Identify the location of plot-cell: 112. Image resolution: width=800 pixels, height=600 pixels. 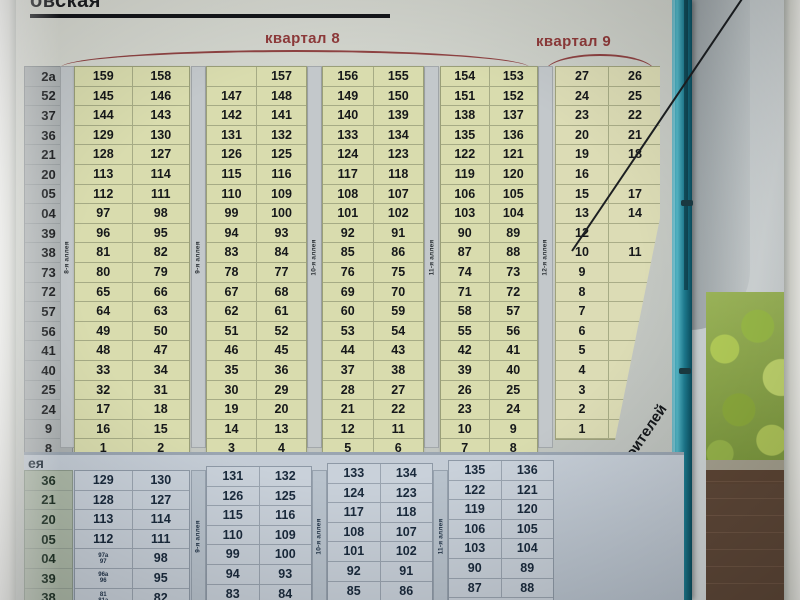
(104, 194).